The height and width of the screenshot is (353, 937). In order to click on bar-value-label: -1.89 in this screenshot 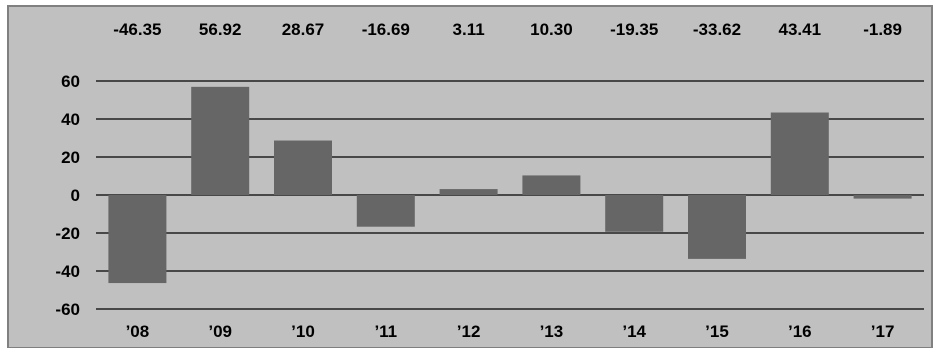, I will do `click(882, 29)`.